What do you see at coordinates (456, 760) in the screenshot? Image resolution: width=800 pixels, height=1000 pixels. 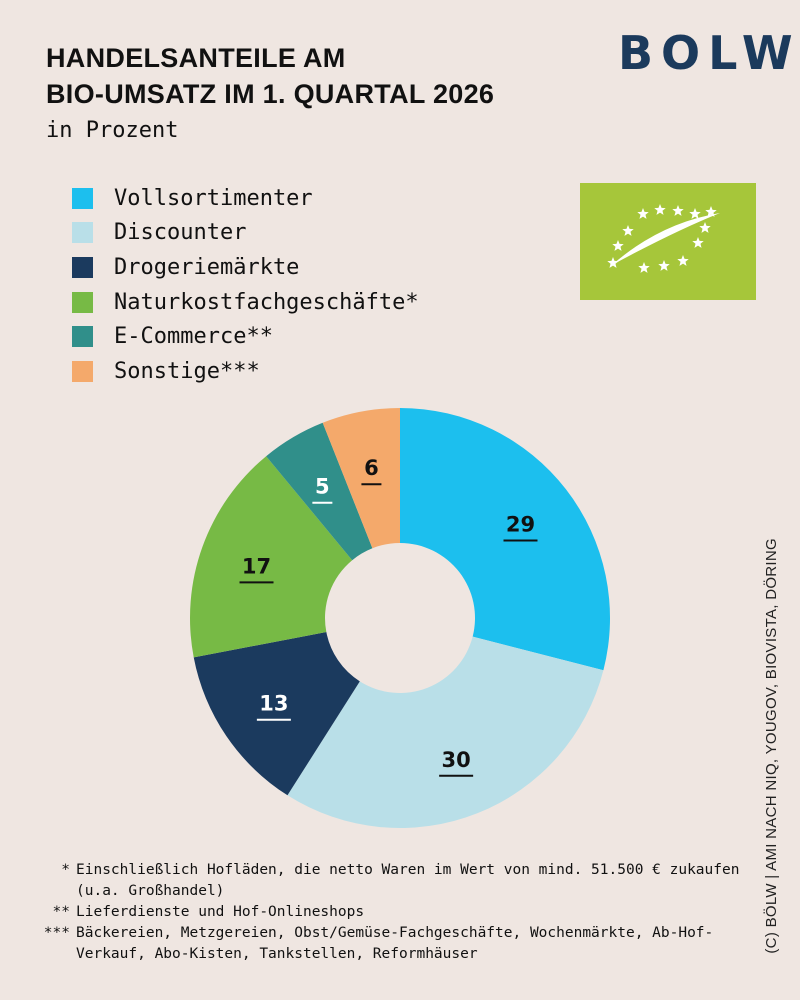 I see `data-label: 30` at bounding box center [456, 760].